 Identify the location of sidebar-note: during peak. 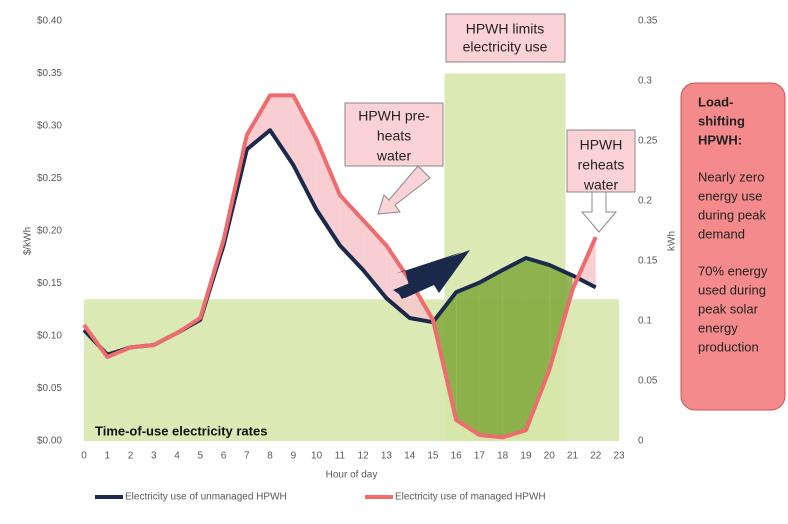
(732, 214).